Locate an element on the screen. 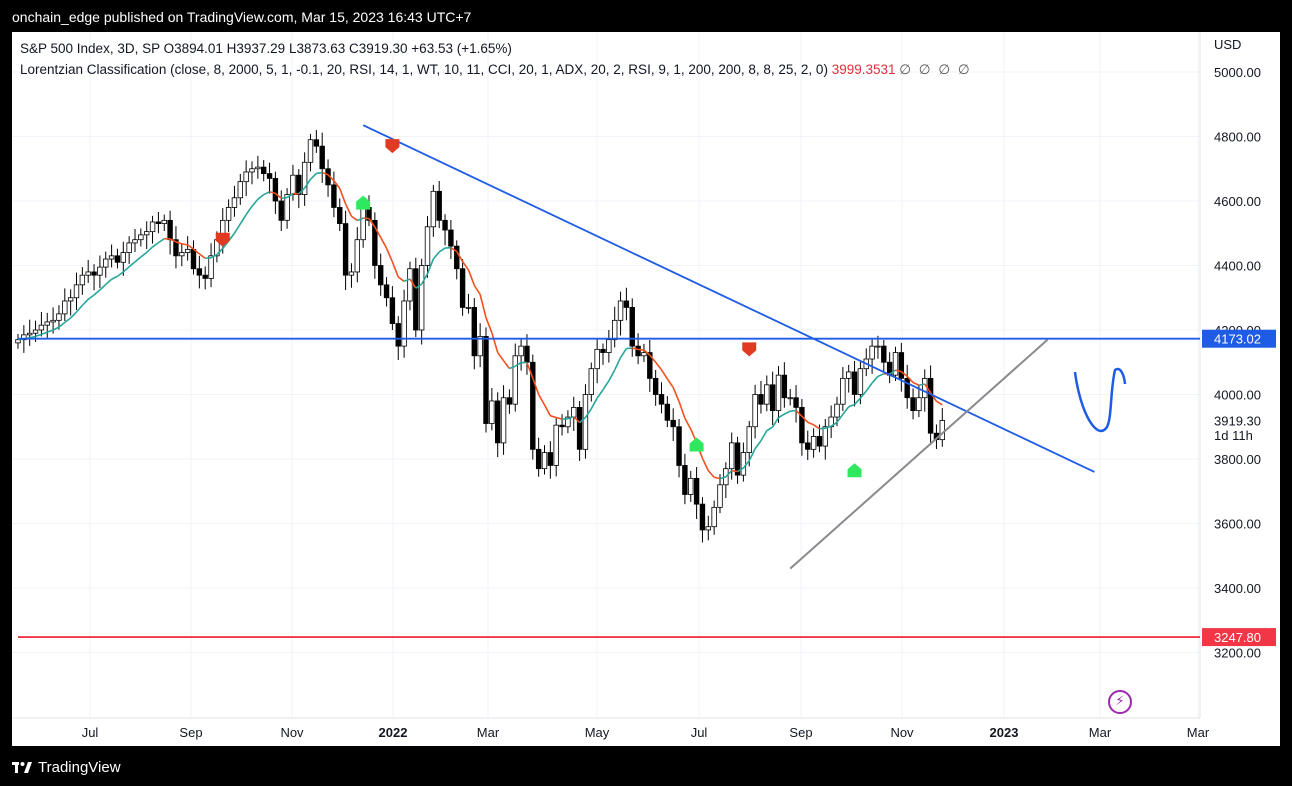 Image resolution: width=1292 pixels, height=786 pixels. buy-signal-marker is located at coordinates (854, 470).